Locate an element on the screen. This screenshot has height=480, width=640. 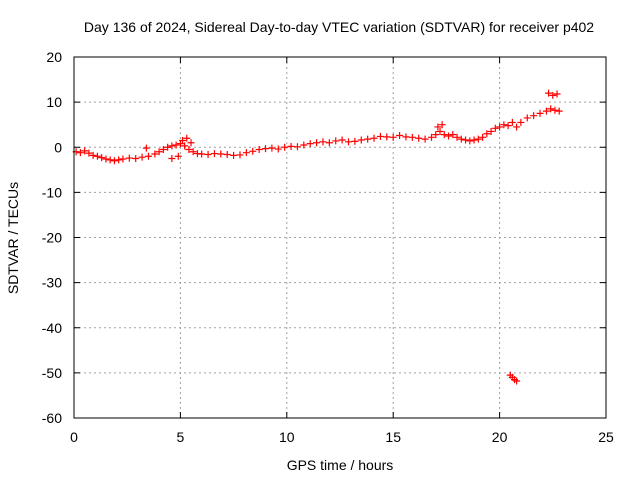
y-tick-label: 20 is located at coordinates (54, 57).